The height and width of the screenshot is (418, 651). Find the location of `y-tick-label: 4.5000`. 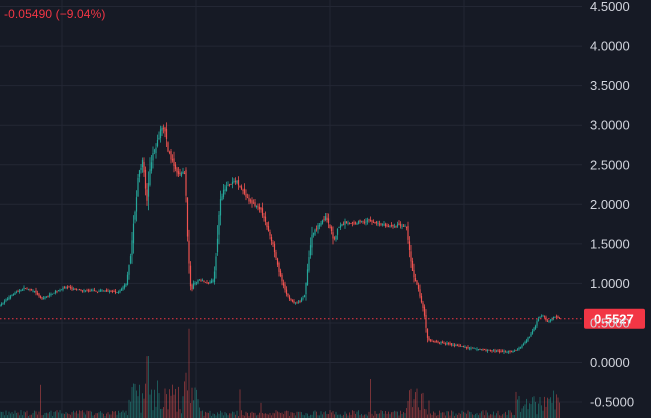

y-tick-label: 4.5000 is located at coordinates (610, 7).